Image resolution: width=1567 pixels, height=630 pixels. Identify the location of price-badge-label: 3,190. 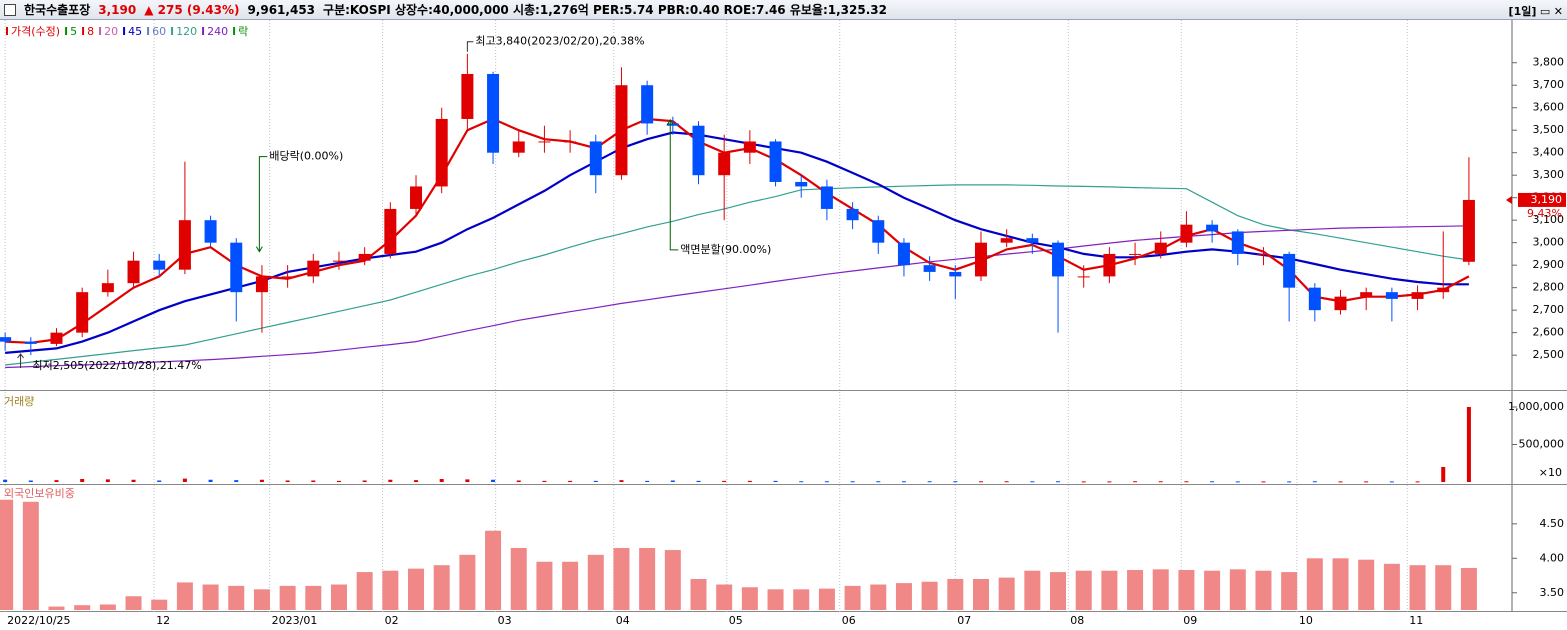
(1547, 199).